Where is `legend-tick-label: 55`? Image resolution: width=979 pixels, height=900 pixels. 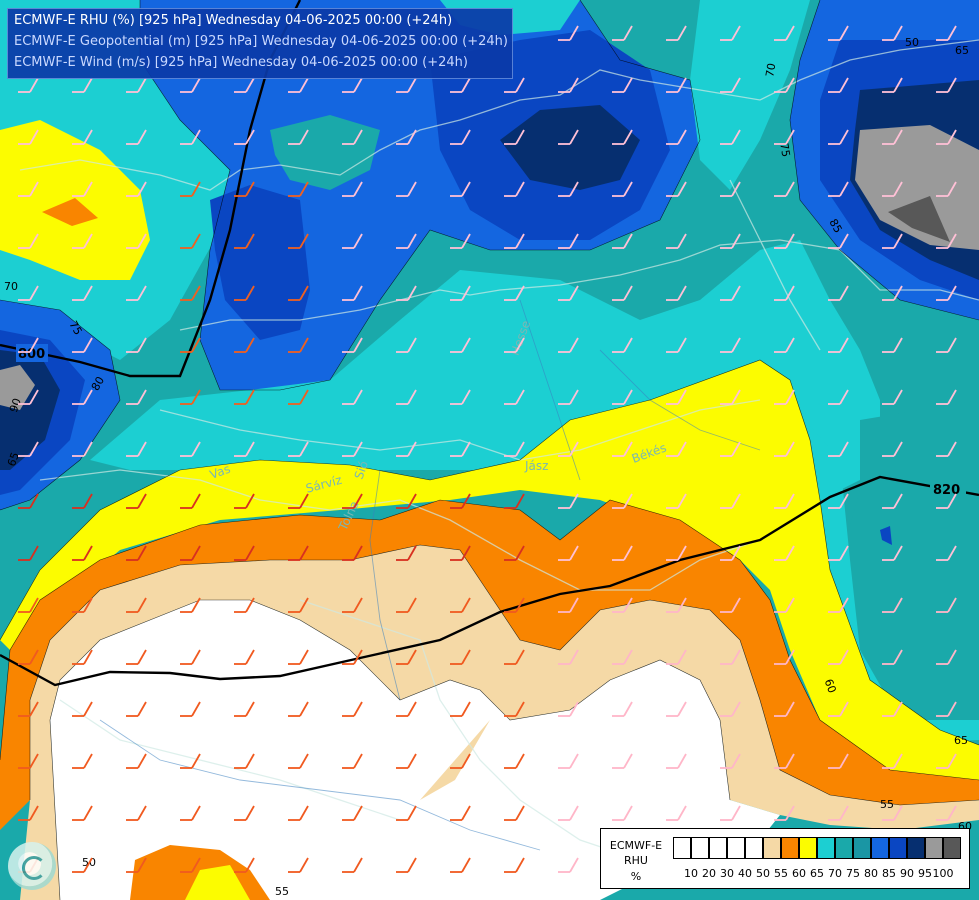
legend-tick-label: 55 is located at coordinates (781, 873).